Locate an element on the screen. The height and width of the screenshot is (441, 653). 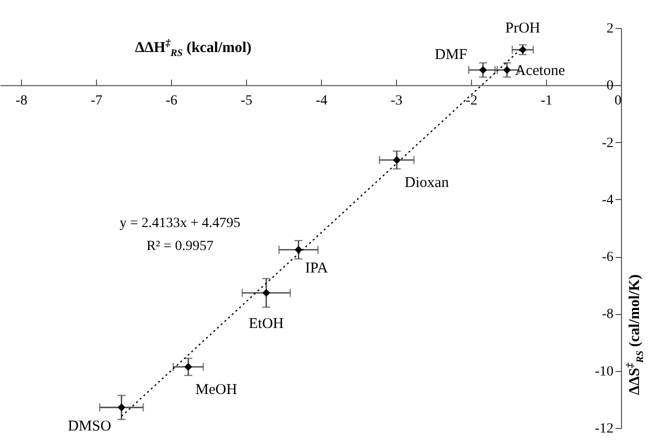
annotation: DMF is located at coordinates (451, 55).